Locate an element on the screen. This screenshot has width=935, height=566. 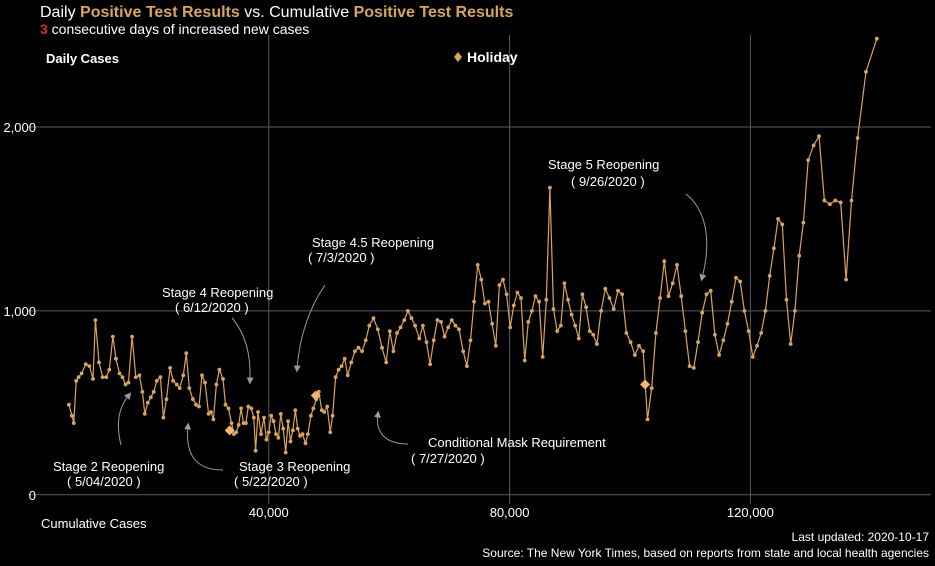
annotation-stage-3: Stage 3 Reopening ( 5/22/2020 ) is located at coordinates (292, 474).